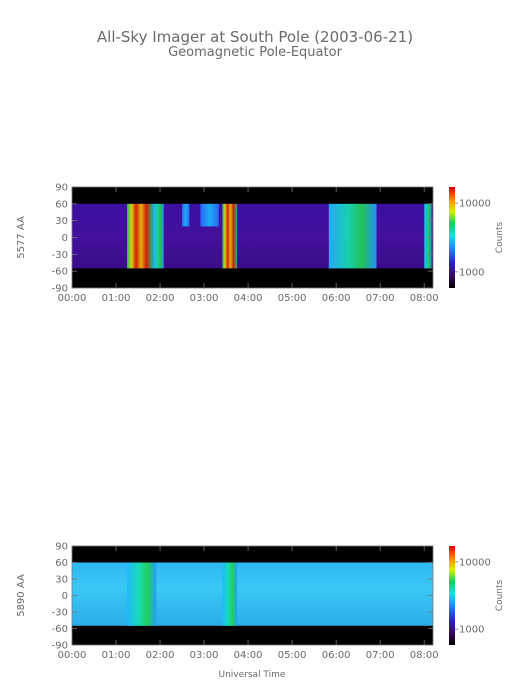 This screenshot has height=680, width=510. What do you see at coordinates (255, 52) in the screenshot?
I see `chart-subtitle: Geomagnetic Pole-Equator` at bounding box center [255, 52].